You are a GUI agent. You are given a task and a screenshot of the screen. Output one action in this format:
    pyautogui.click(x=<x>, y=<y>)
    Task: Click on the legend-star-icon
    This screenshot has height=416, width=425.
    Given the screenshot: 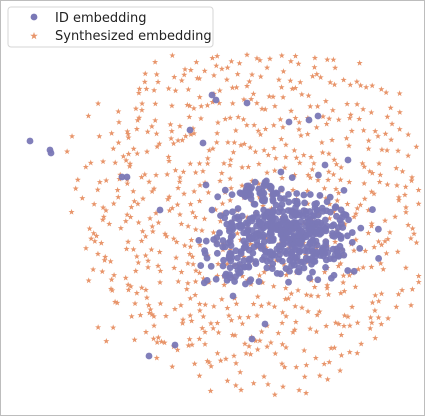 What is the action you would take?
    pyautogui.click(x=34, y=36)
    